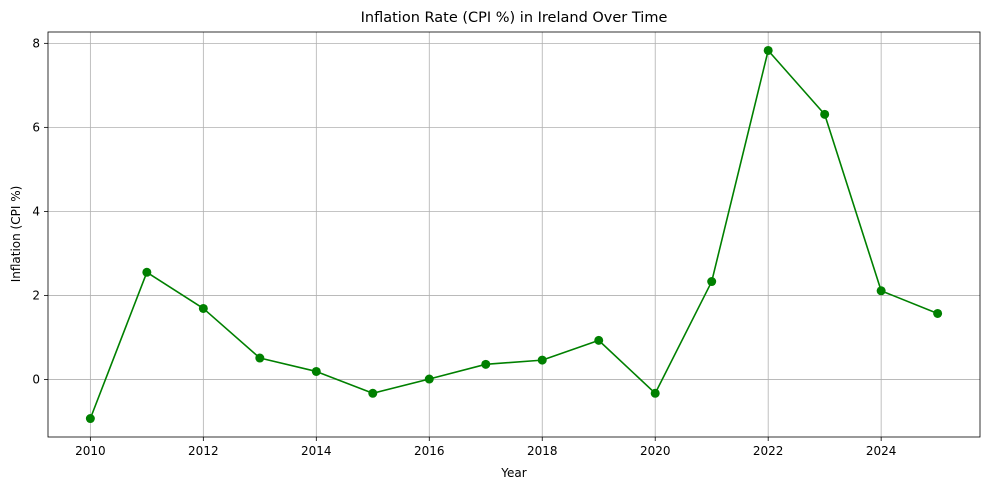 This screenshot has width=989, height=490. Describe the element at coordinates (36, 127) in the screenshot. I see `y-tick-label: 6` at that location.